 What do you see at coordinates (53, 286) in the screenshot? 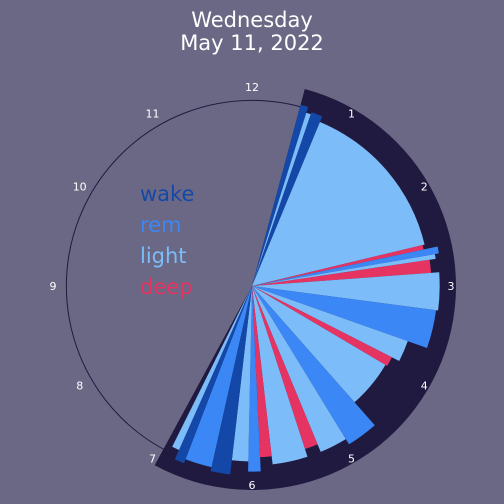
I see `hour-label: 9` at bounding box center [53, 286].